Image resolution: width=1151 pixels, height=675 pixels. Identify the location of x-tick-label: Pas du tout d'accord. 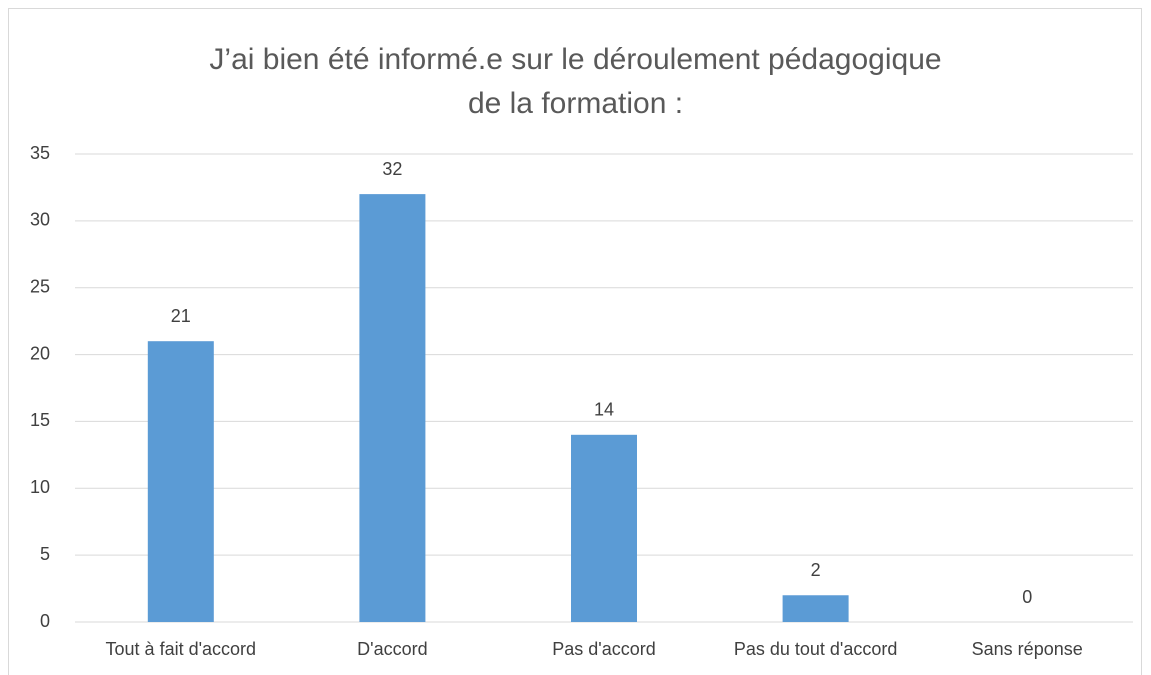
(816, 649).